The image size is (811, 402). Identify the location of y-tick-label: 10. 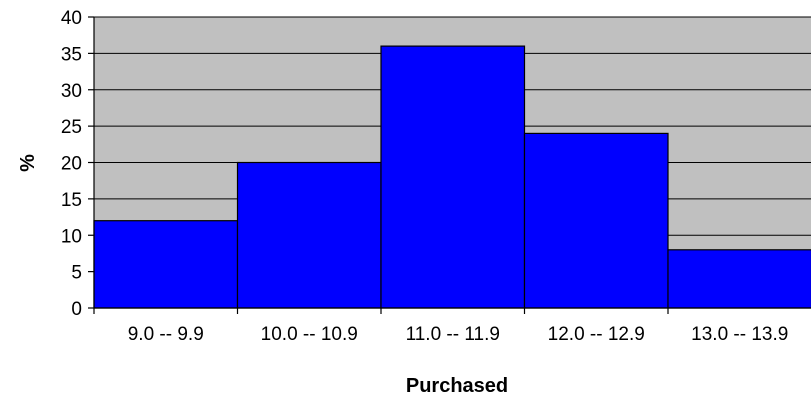
(71, 236).